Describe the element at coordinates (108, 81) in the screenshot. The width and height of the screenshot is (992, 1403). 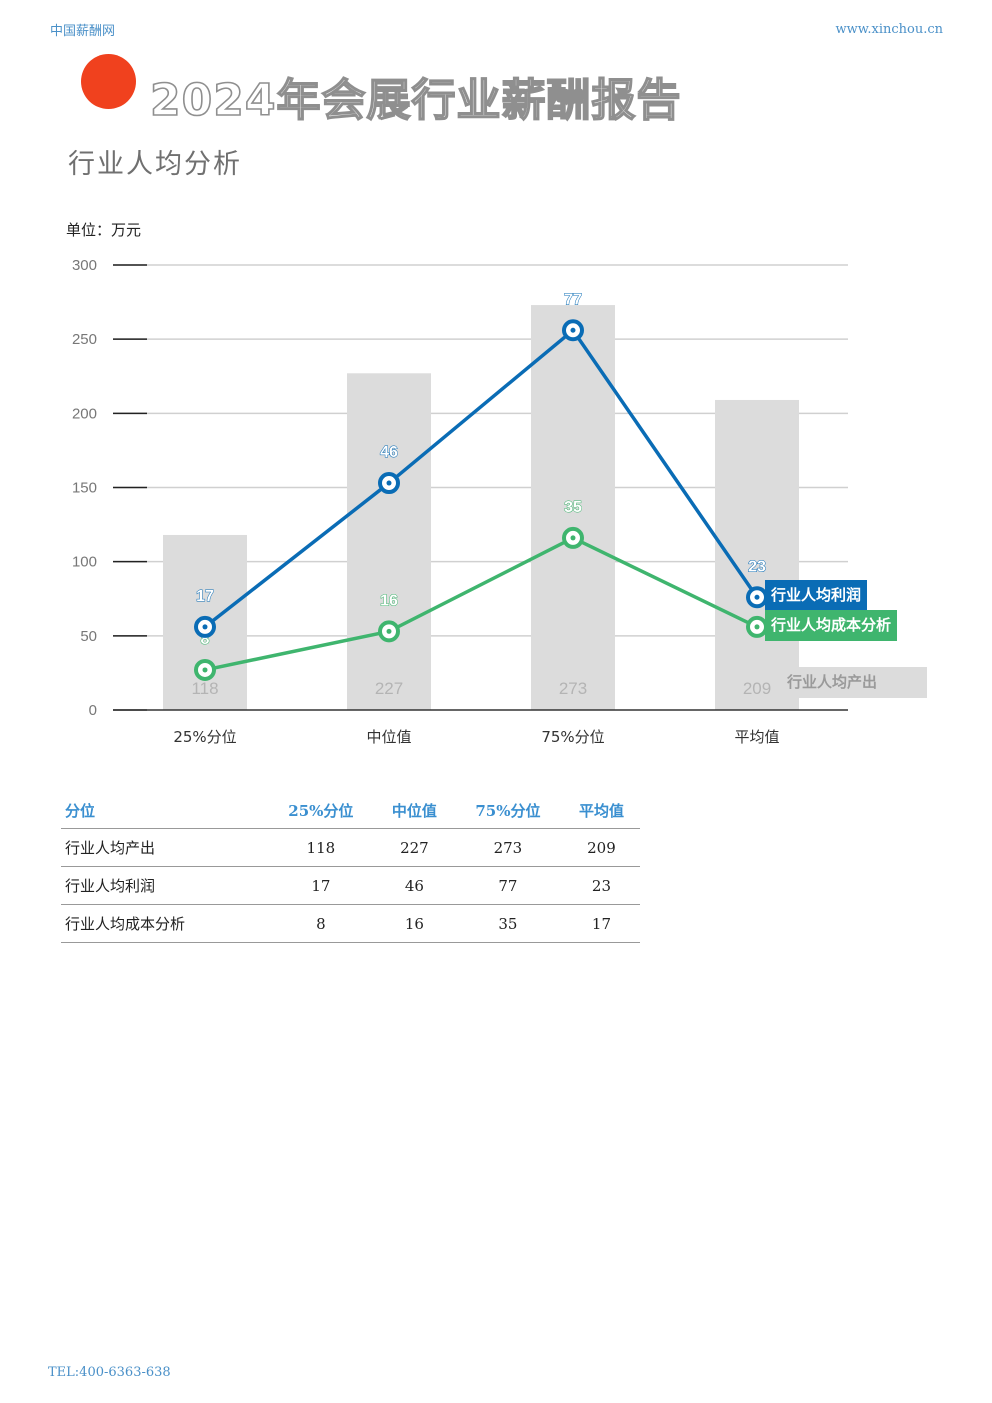
I see `accent-dot-icon` at that location.